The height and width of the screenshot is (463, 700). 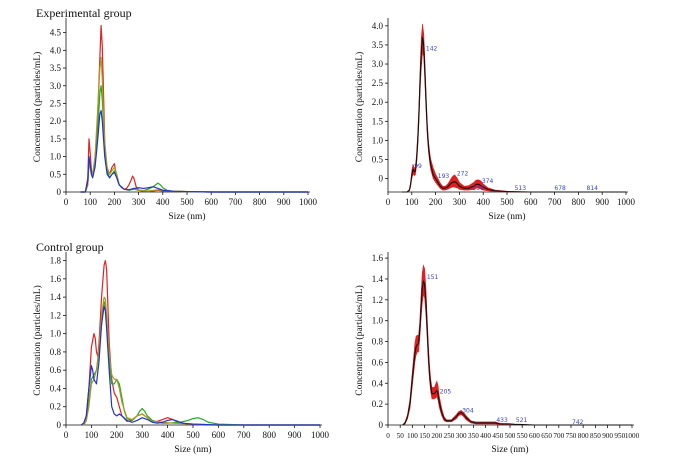 What do you see at coordinates (502, 420) in the screenshot?
I see `peak-size-label: 433` at bounding box center [502, 420].